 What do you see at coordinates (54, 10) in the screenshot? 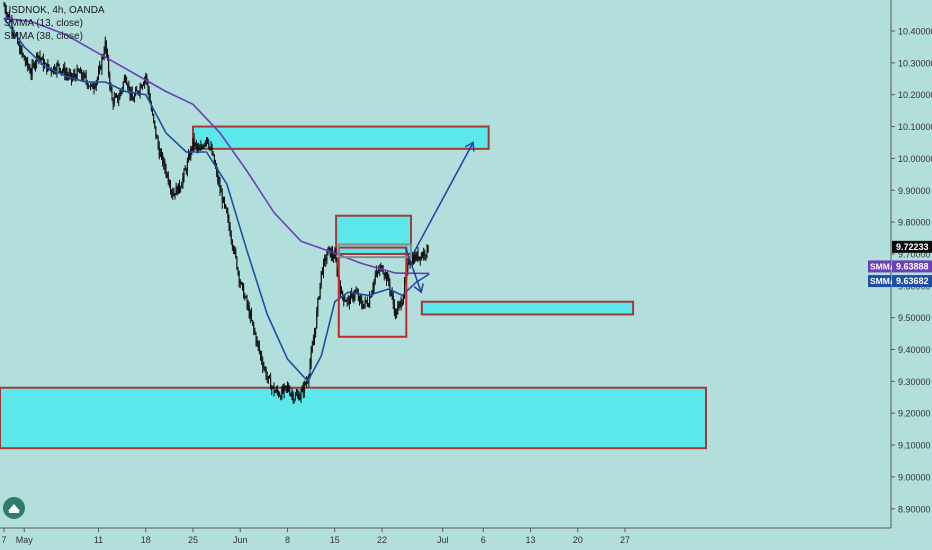
I see `symbol-line: USDNOK, 4h, OANDA` at bounding box center [54, 10].